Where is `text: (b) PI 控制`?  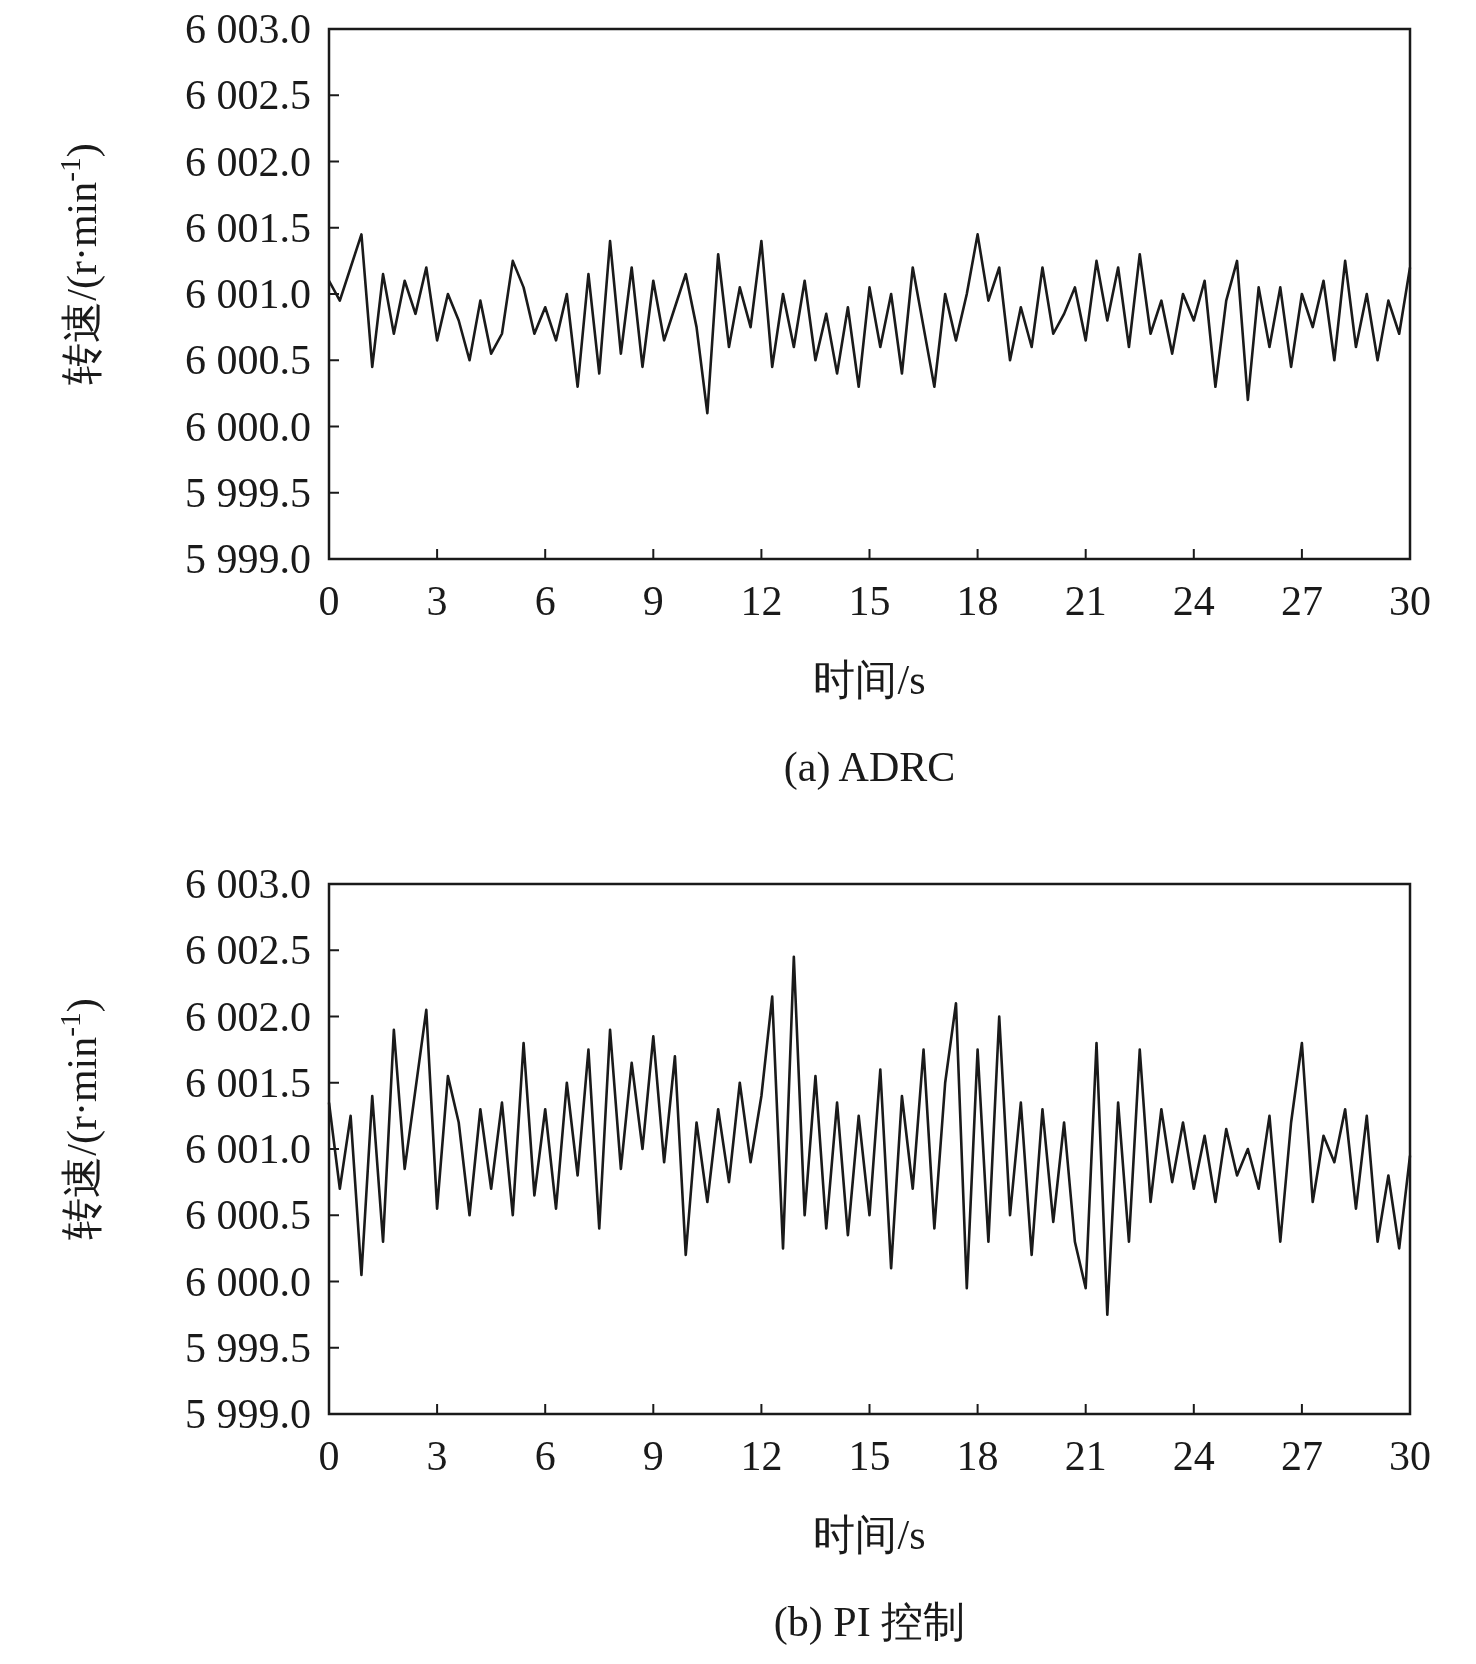
text: (b) PI 控制 is located at coordinates (869, 1622).